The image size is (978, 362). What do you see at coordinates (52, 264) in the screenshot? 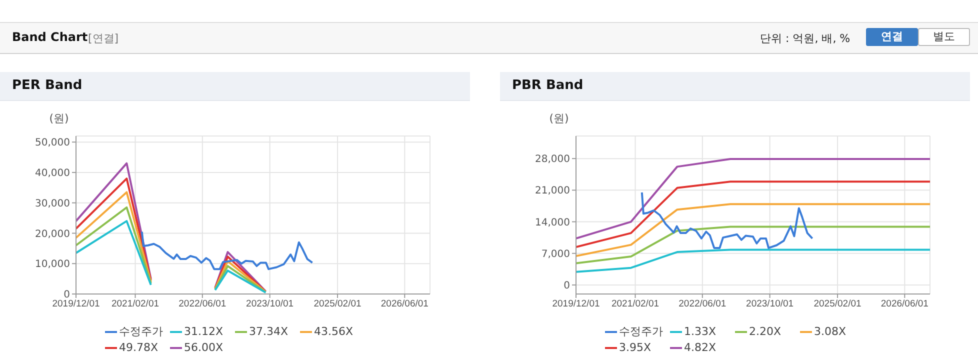
I see `y-tick-label: 10,000` at bounding box center [52, 264].